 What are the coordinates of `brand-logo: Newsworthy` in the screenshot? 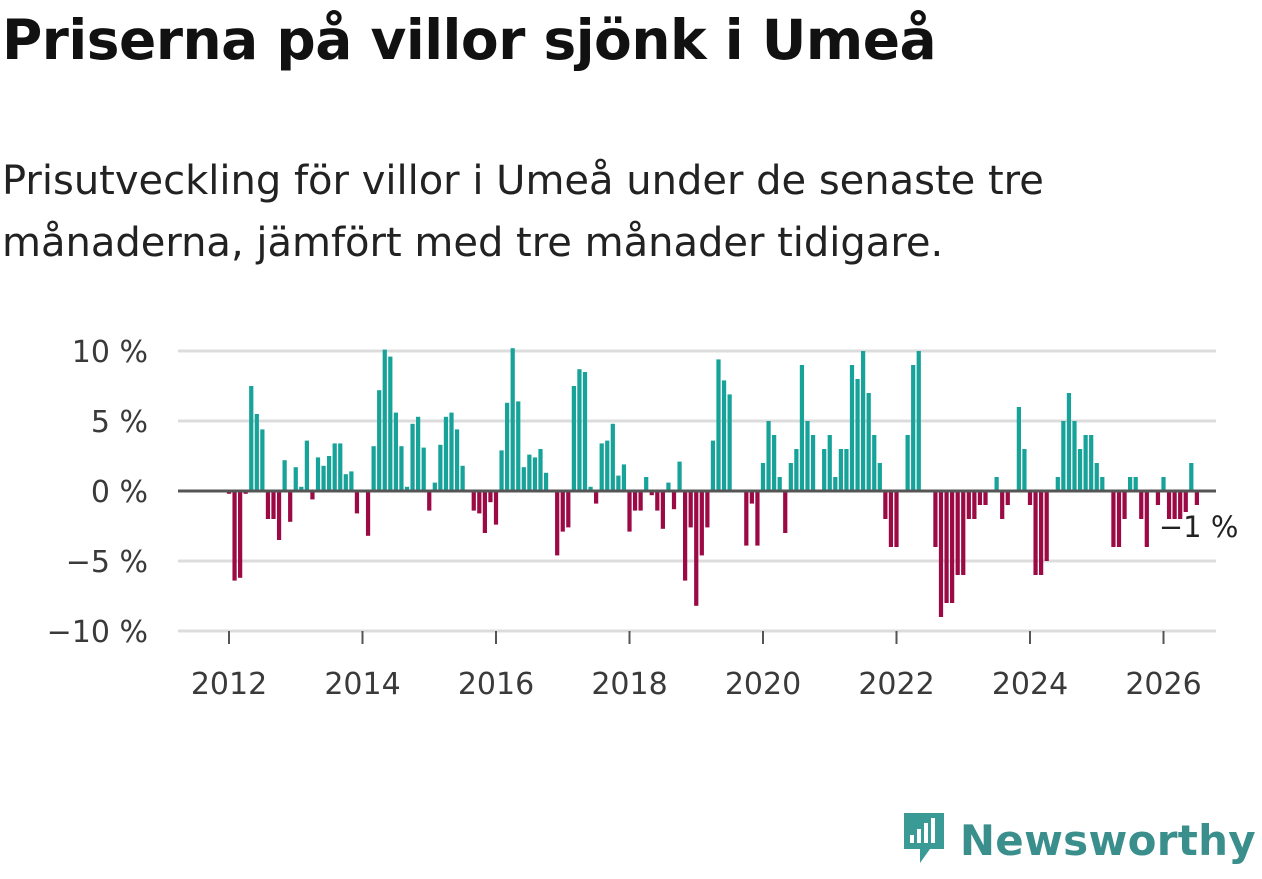 It's located at (1078, 840).